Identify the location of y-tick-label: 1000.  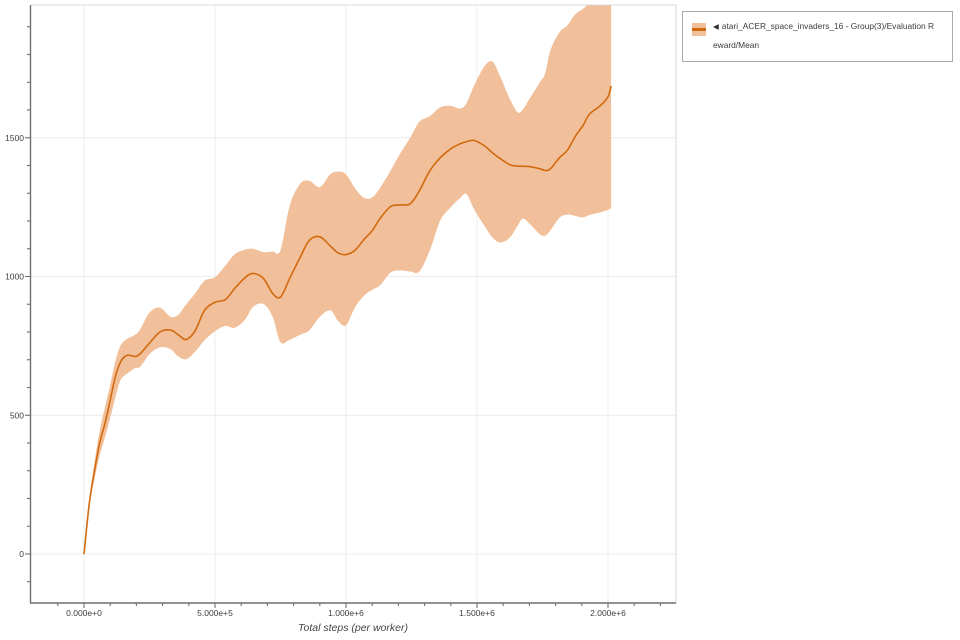
(14, 277).